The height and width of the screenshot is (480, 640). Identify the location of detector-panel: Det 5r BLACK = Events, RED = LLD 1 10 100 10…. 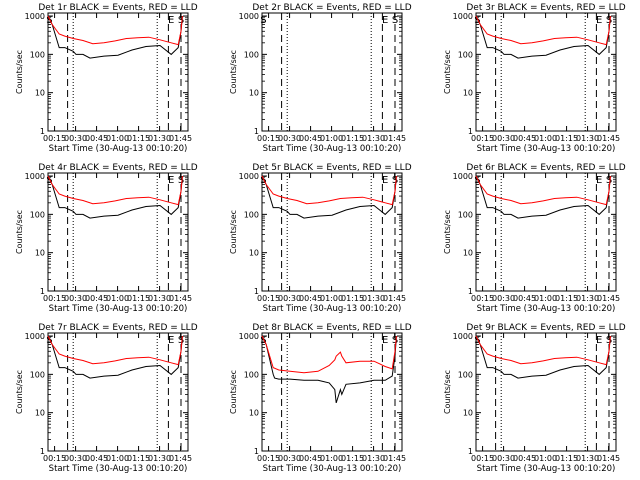
(320, 238).